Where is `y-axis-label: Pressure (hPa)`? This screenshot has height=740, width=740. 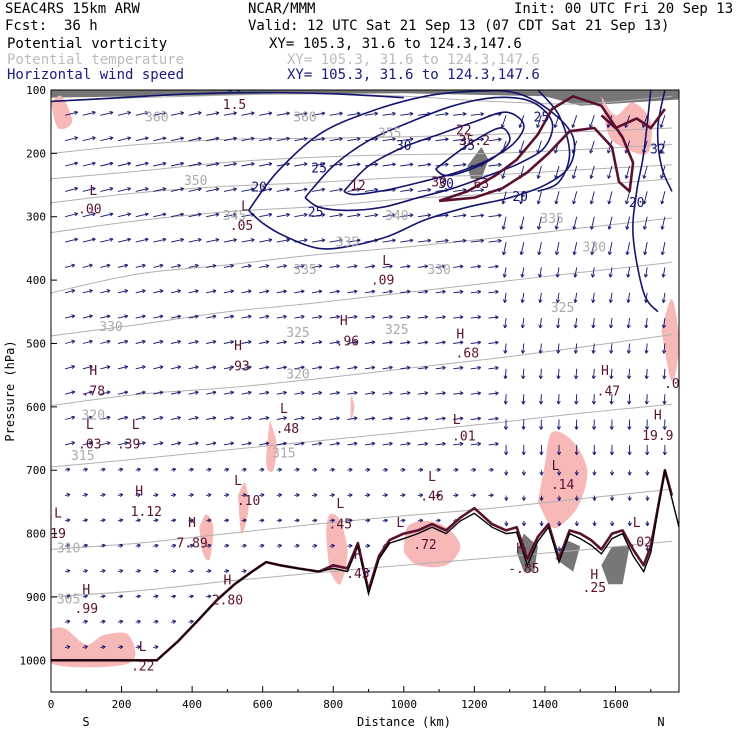
y-axis-label: Pressure (hPa) is located at coordinates (10, 390).